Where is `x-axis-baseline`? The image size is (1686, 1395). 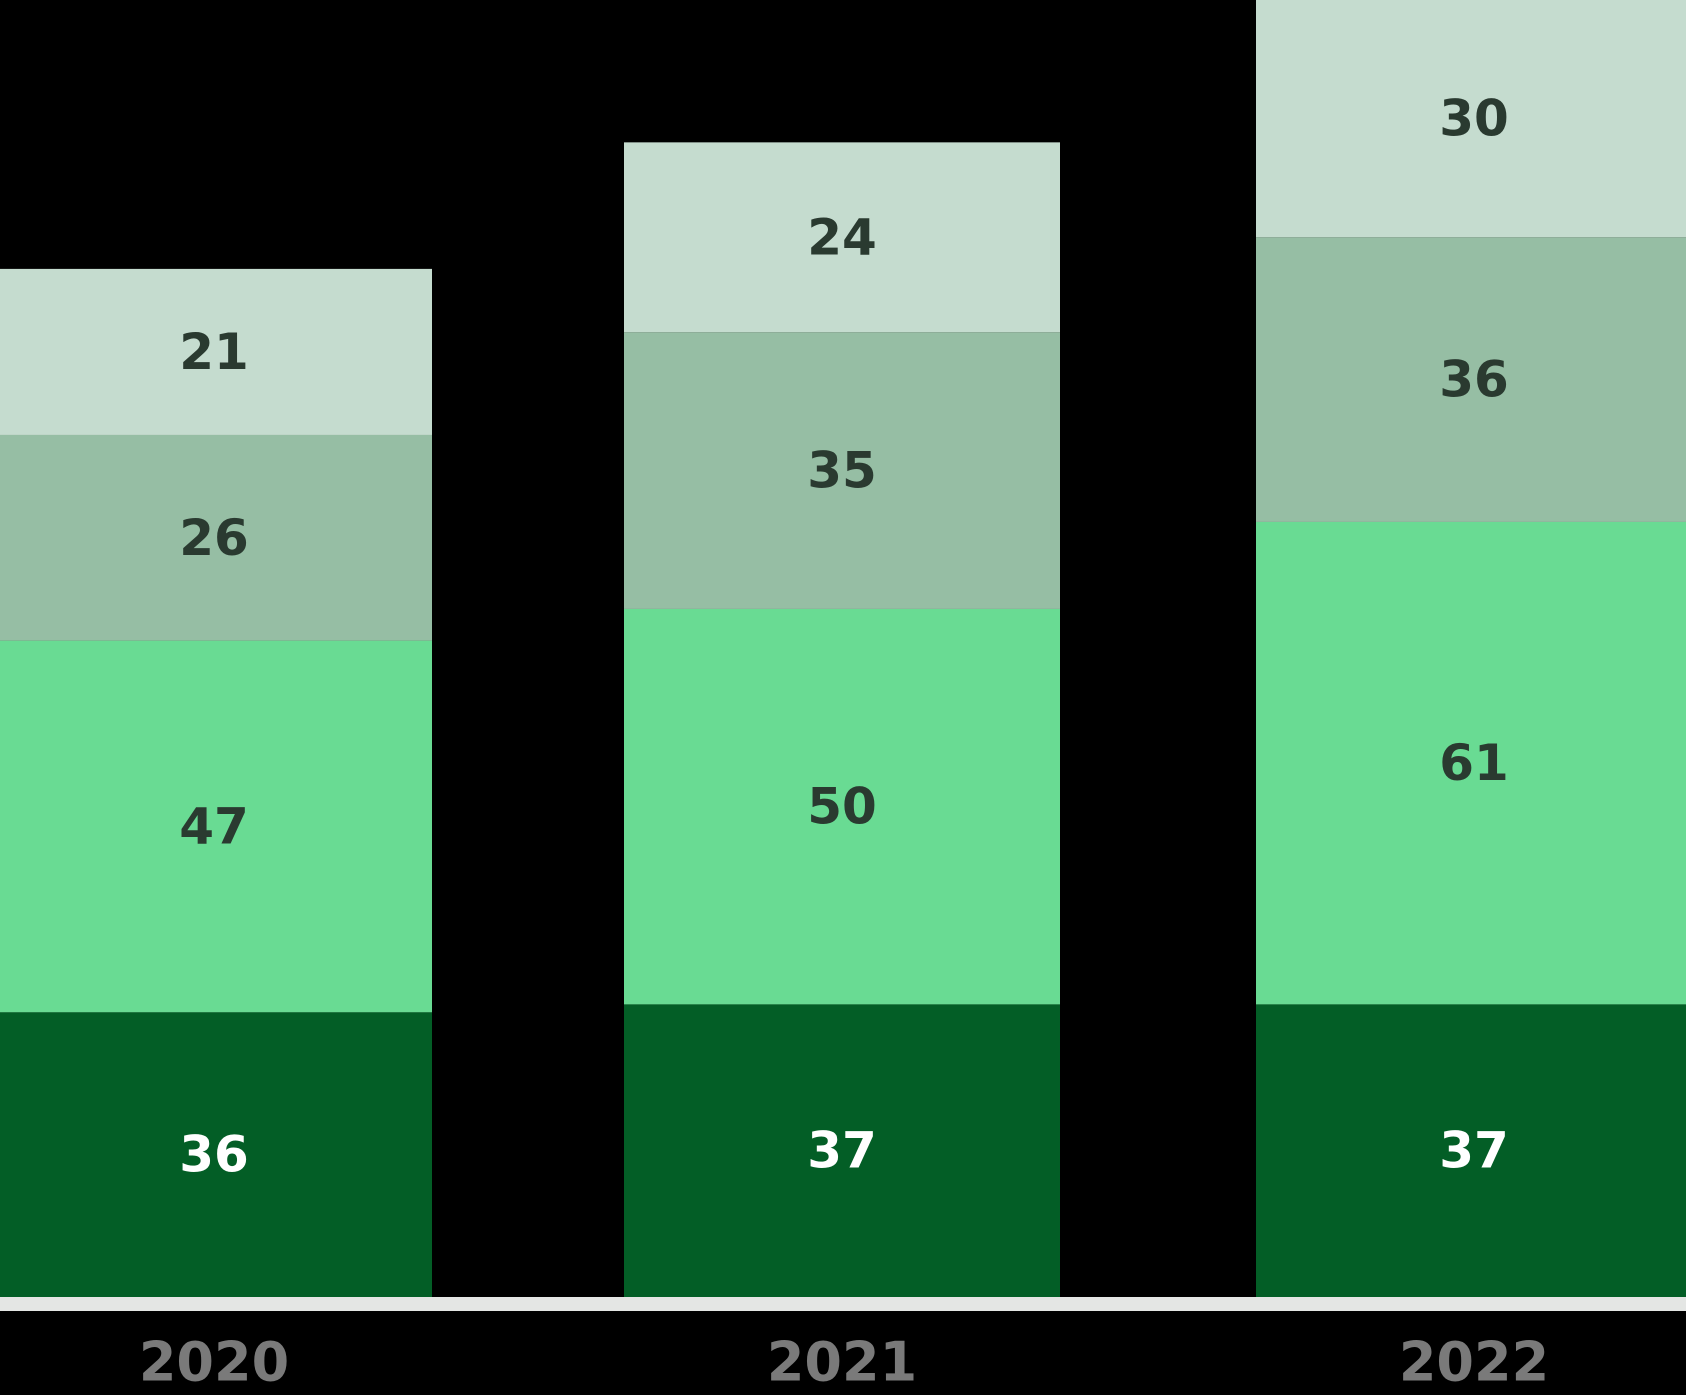
x-axis-baseline is located at coordinates (843, 1304).